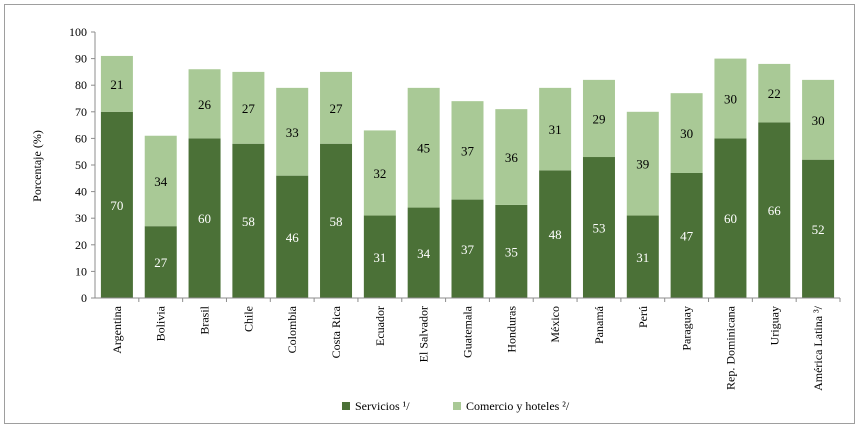 The width and height of the screenshot is (862, 429). I want to click on data-label-servicios: 37, so click(468, 249).